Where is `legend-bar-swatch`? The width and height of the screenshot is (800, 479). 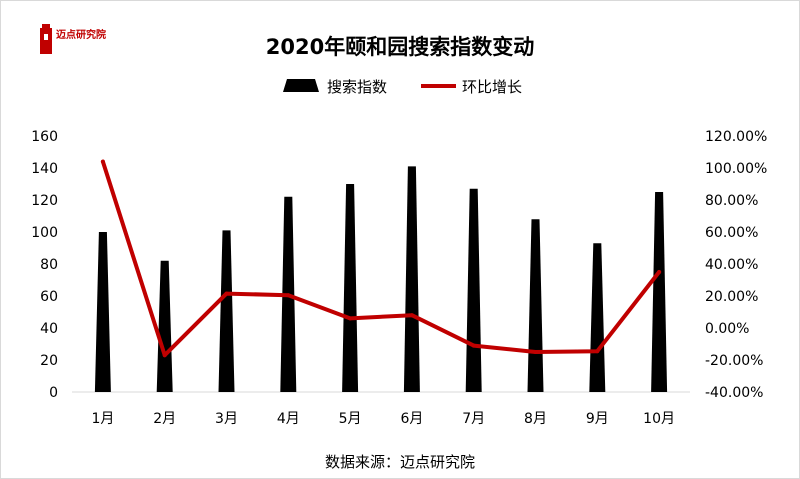 legend-bar-swatch is located at coordinates (301, 85).